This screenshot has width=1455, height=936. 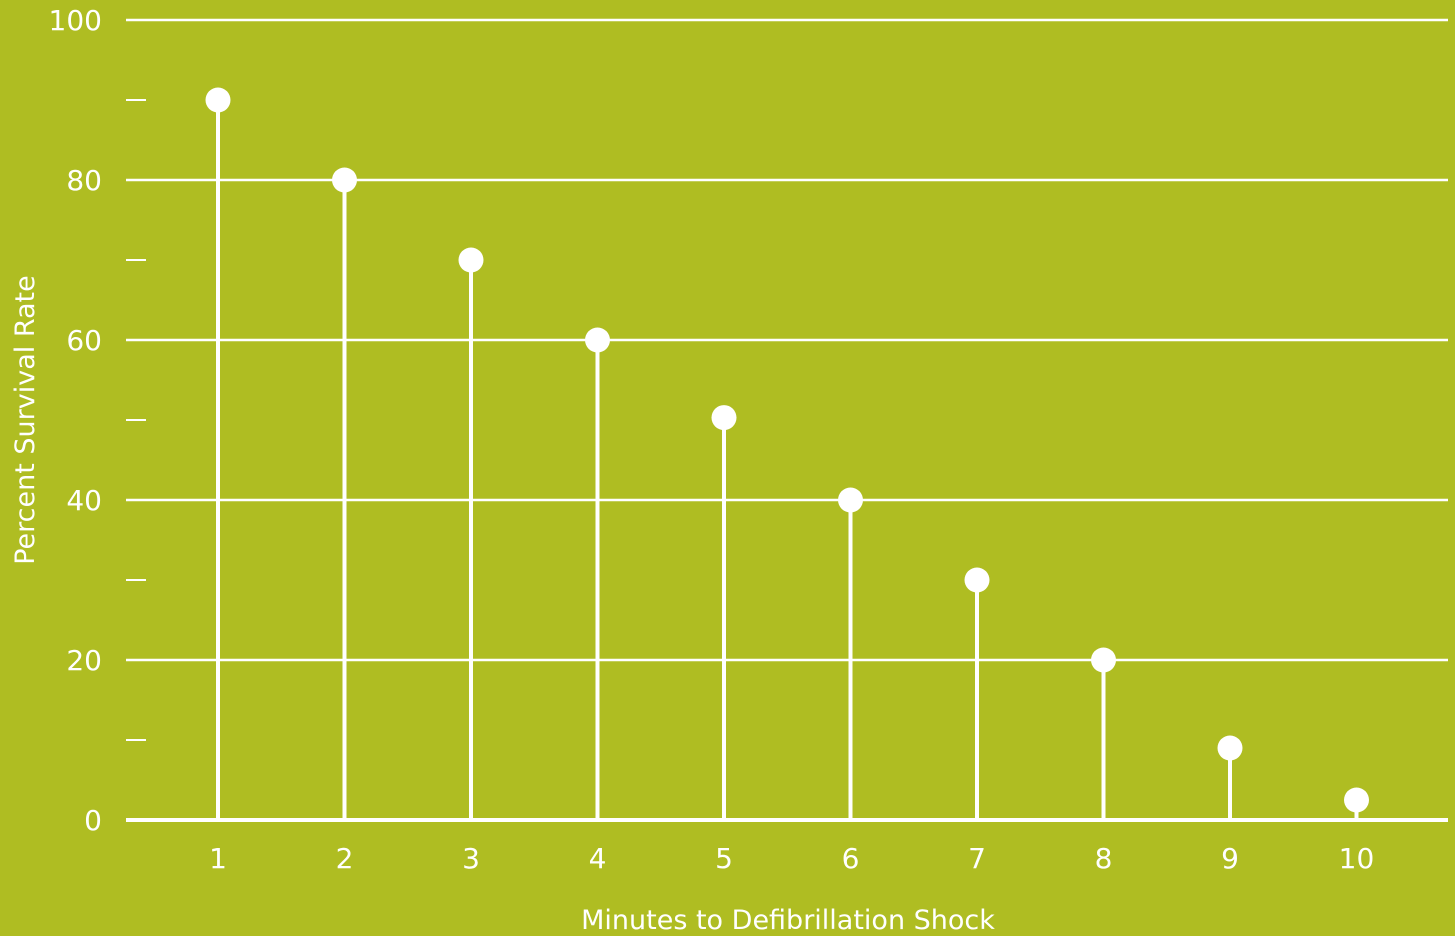 I want to click on x-tick-labels: 1 2 3 4 5 6 7 8 9 10, so click(x=791, y=858).